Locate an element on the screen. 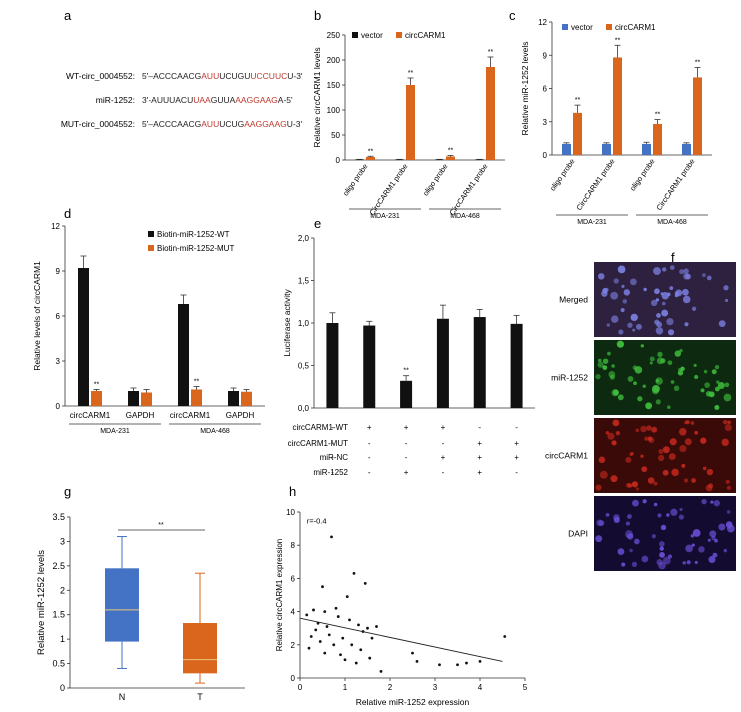 This screenshot has width=741, height=712. x-axis-label: Relative miR-1252 expression is located at coordinates (413, 702).